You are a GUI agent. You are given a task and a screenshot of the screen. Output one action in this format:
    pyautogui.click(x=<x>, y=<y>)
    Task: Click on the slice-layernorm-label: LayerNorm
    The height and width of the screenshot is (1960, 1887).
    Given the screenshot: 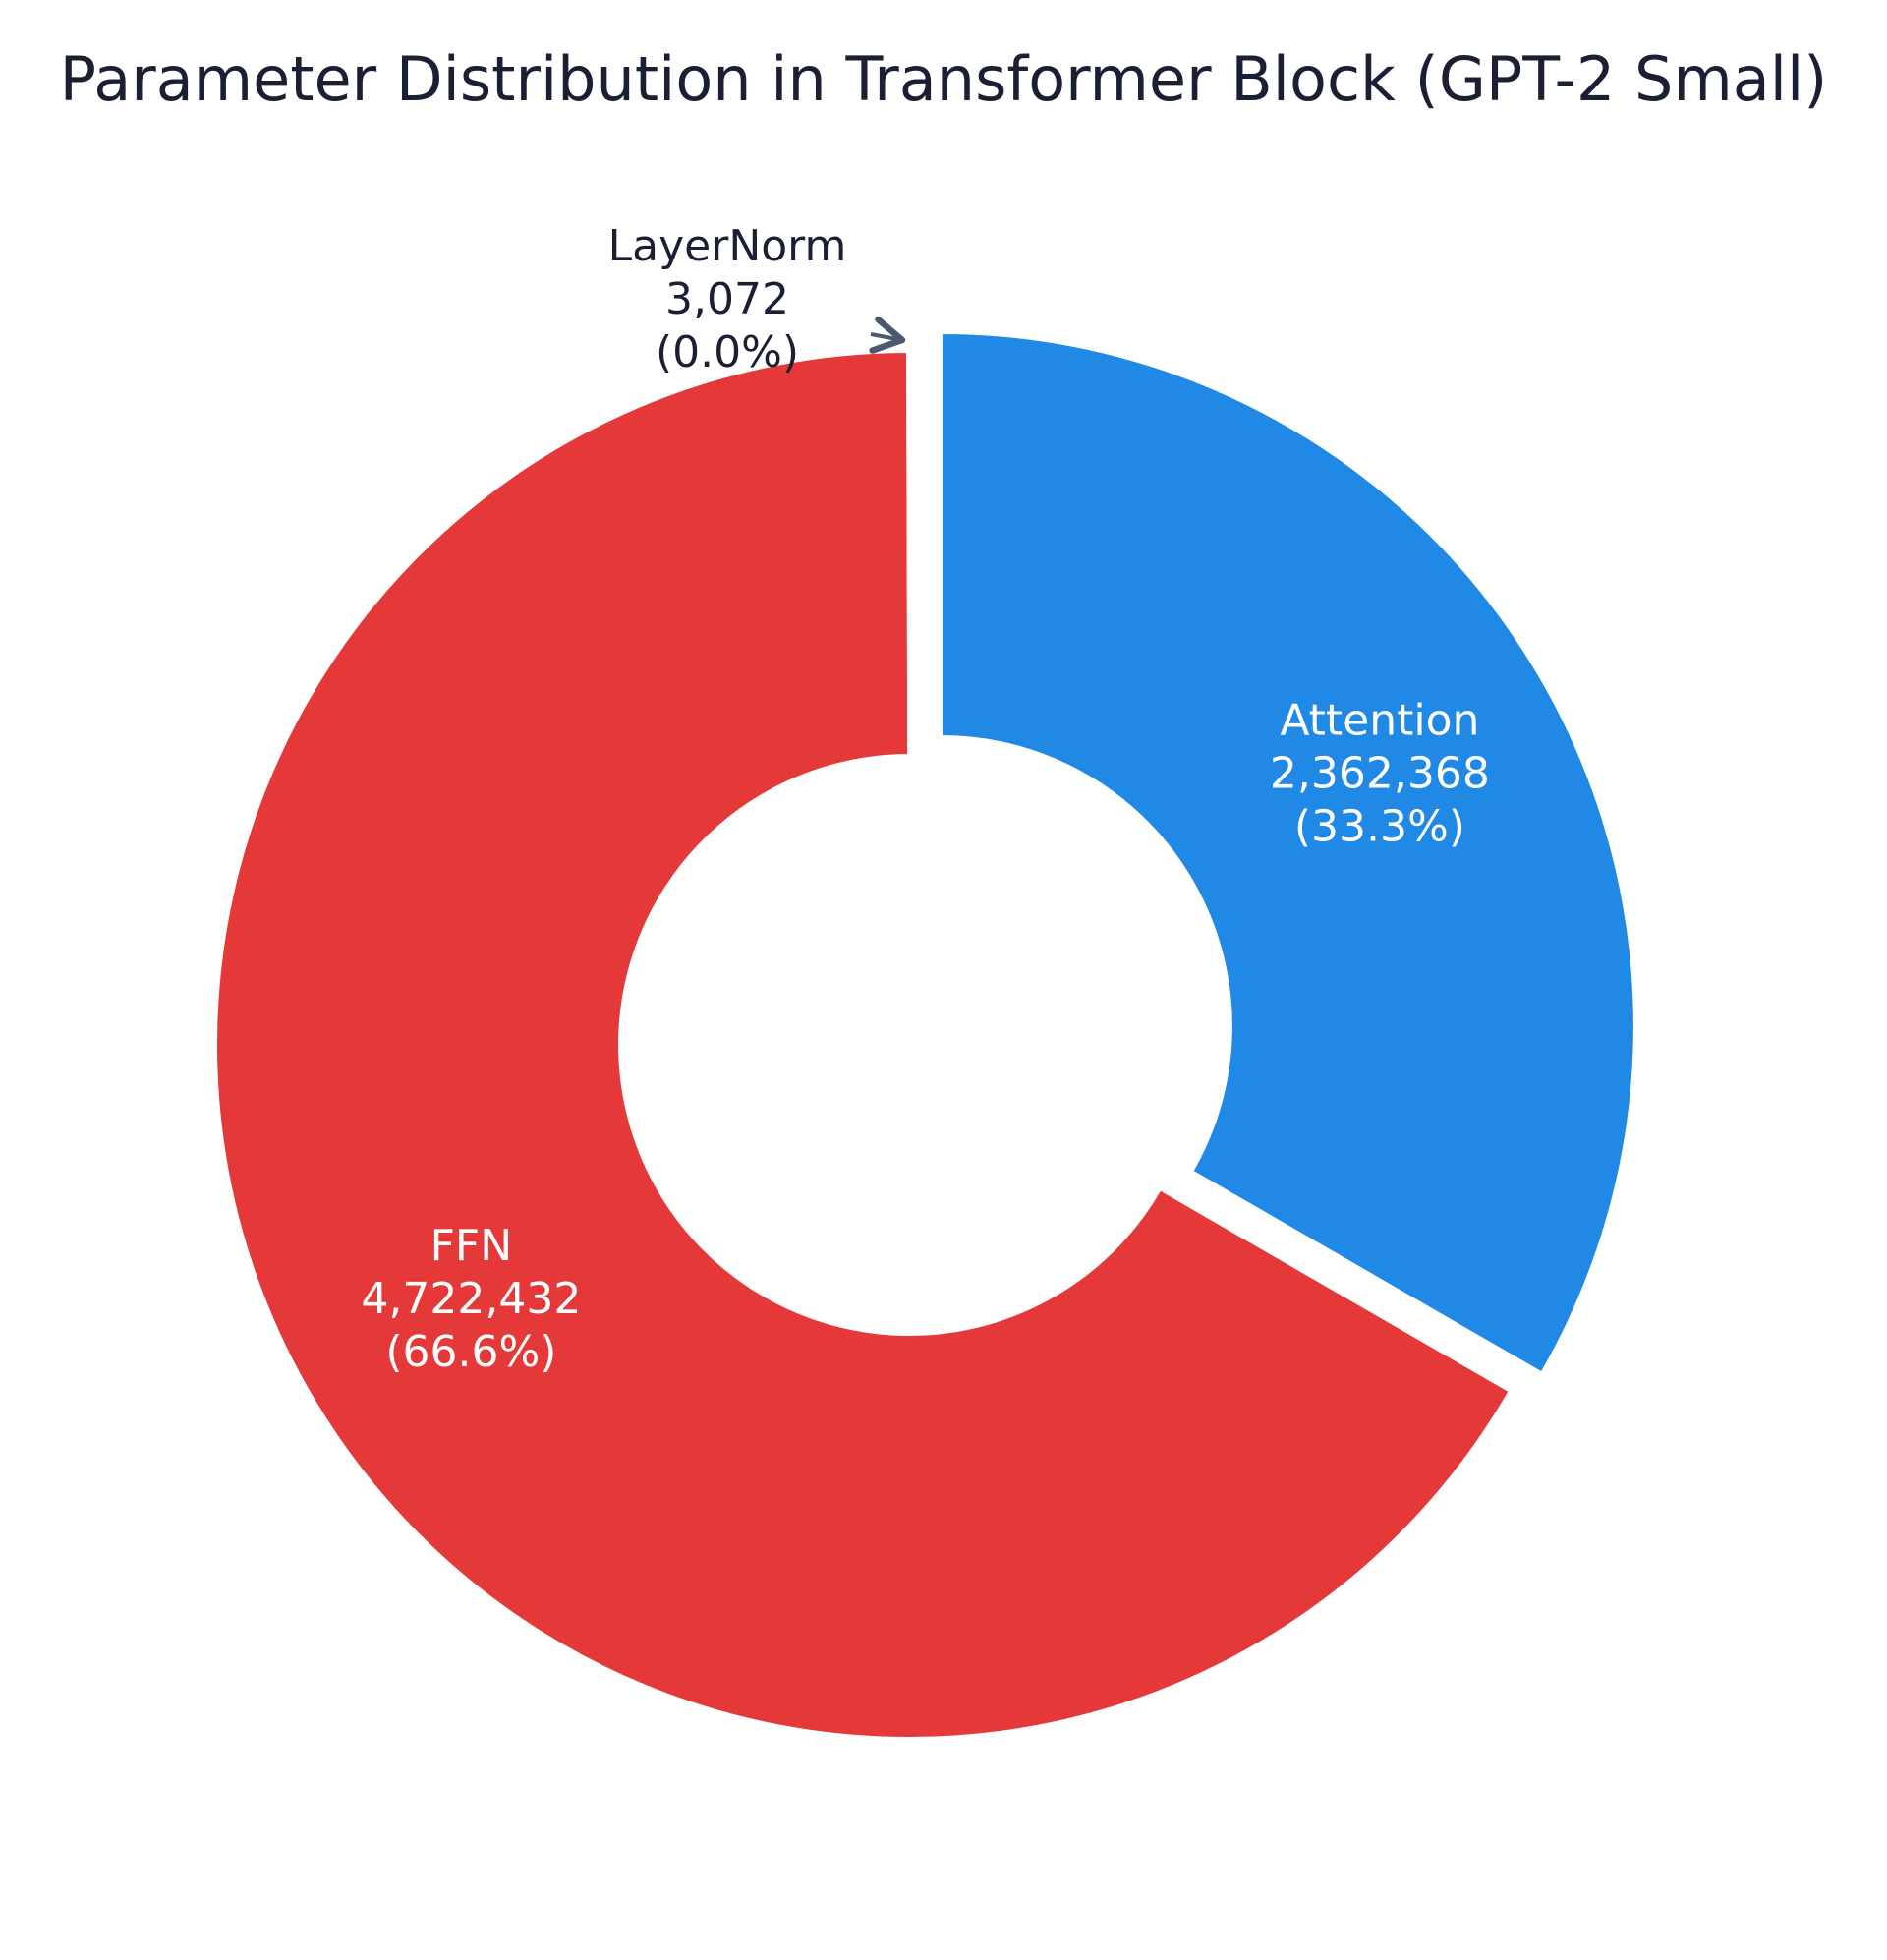 What is the action you would take?
    pyautogui.click(x=727, y=246)
    